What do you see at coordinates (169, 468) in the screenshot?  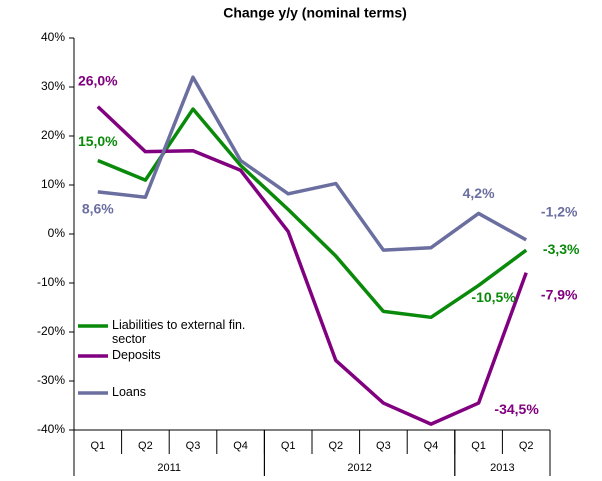 I see `group-label: 2011` at bounding box center [169, 468].